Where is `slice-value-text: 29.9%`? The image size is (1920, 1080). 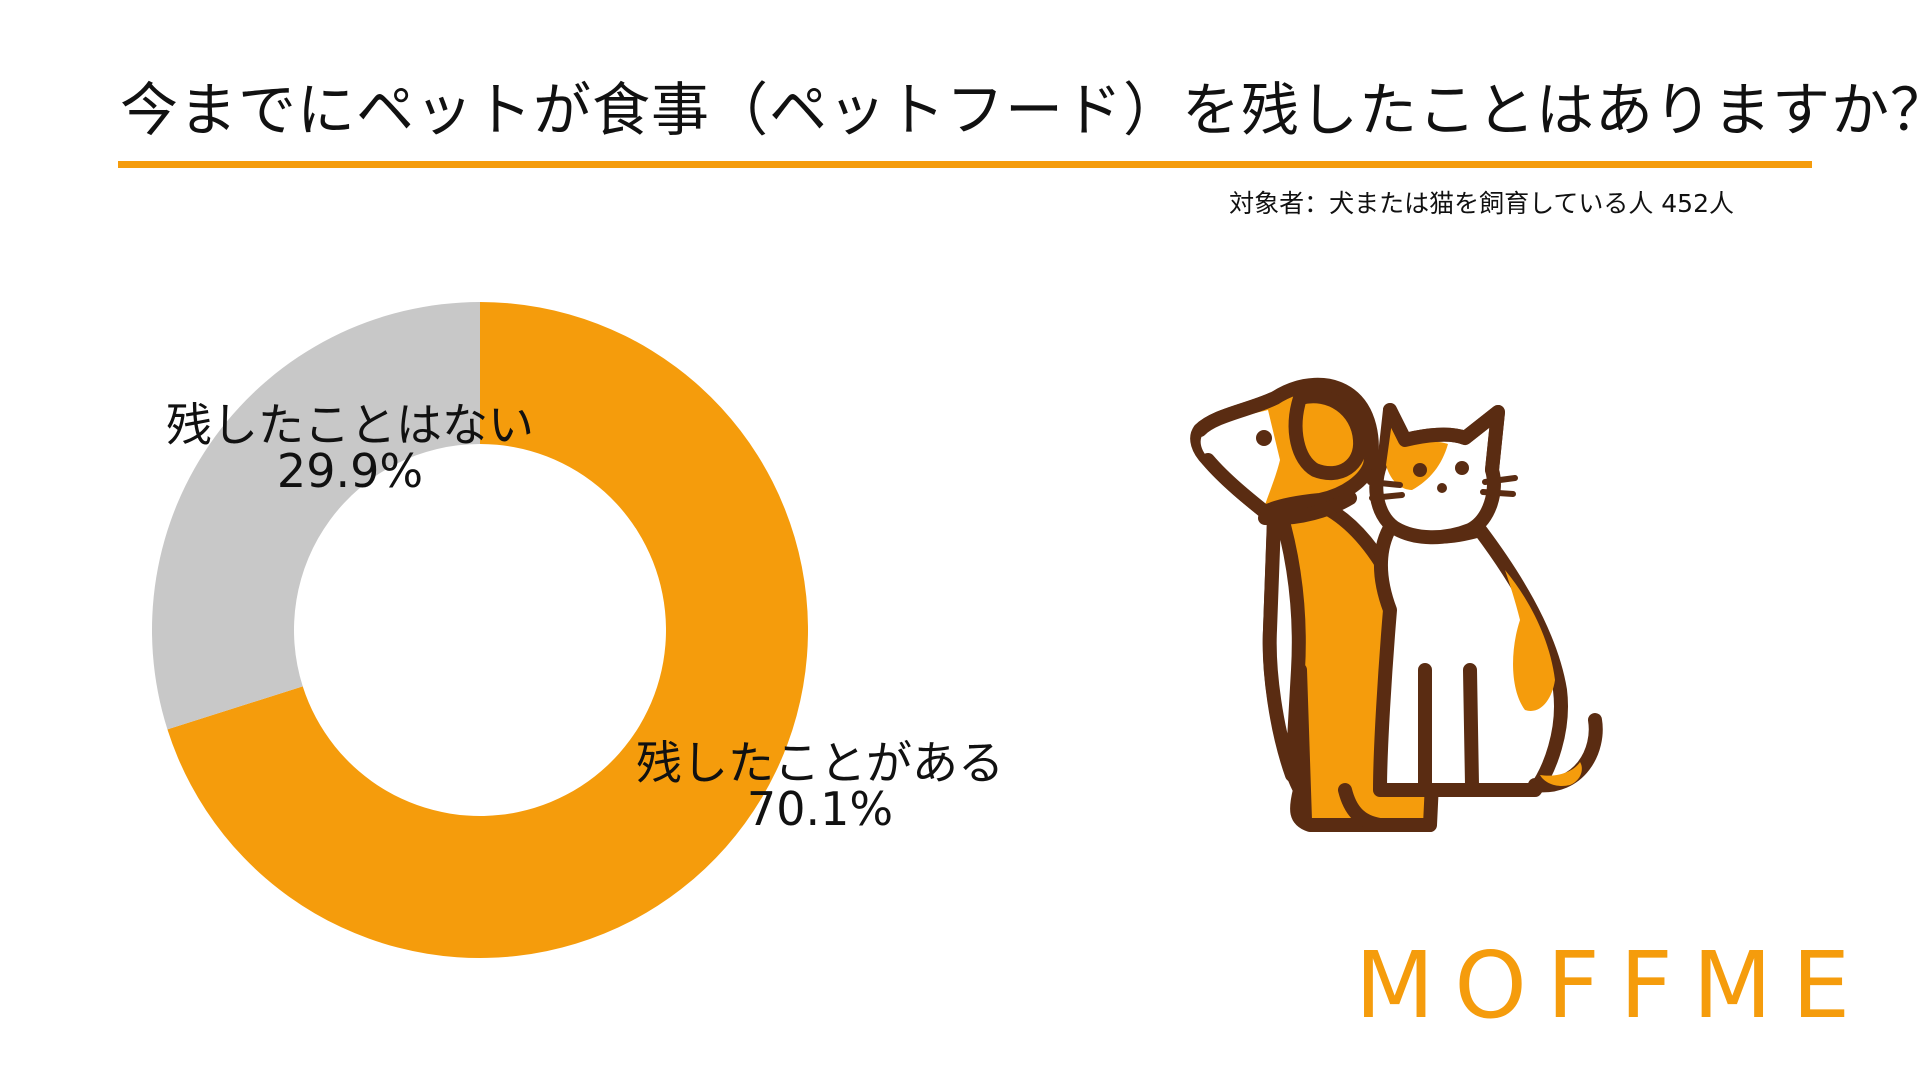
slice-value-text: 29.9% is located at coordinates (350, 471).